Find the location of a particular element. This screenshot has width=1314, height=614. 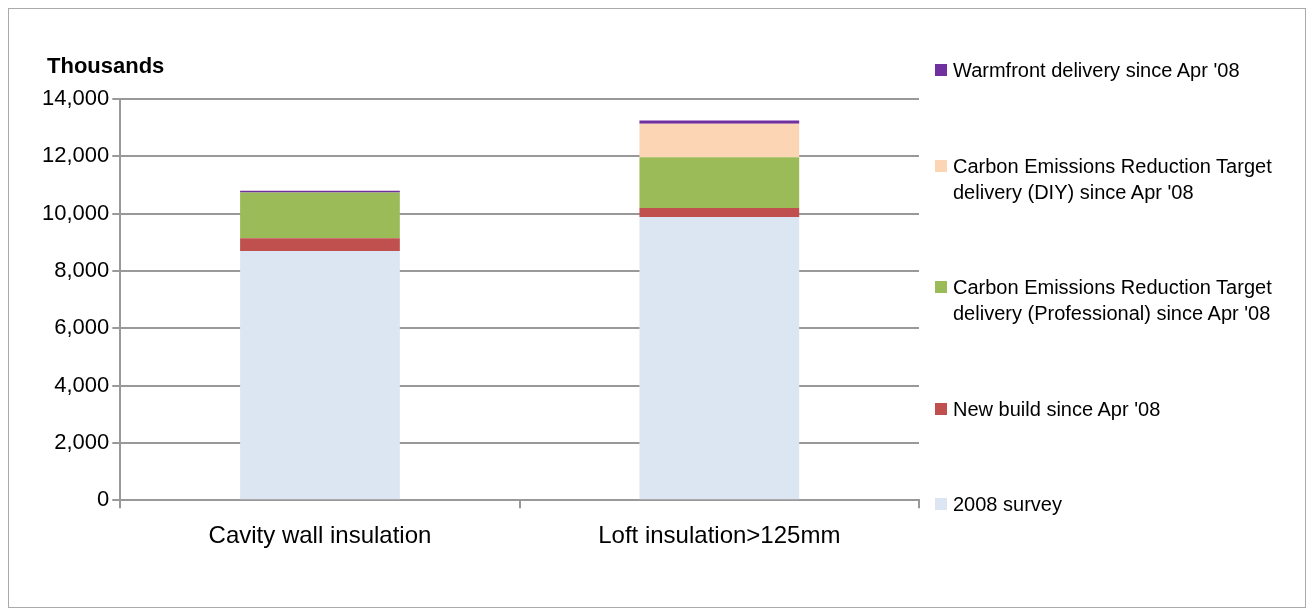

y-tick-label: 0 is located at coordinates (103, 499).